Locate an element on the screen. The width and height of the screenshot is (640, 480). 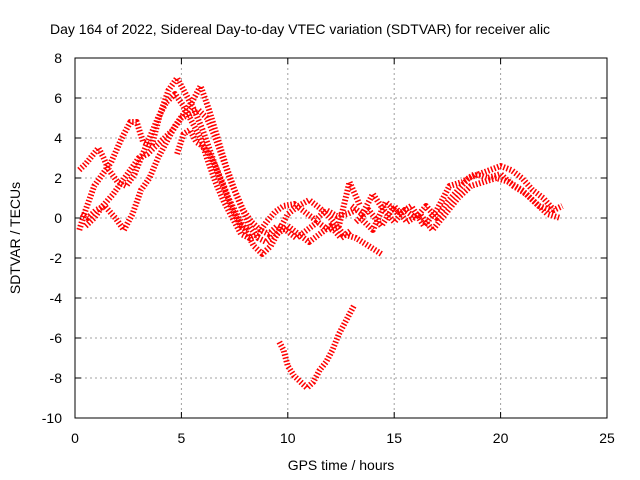
x-tick-label: 10 is located at coordinates (288, 438).